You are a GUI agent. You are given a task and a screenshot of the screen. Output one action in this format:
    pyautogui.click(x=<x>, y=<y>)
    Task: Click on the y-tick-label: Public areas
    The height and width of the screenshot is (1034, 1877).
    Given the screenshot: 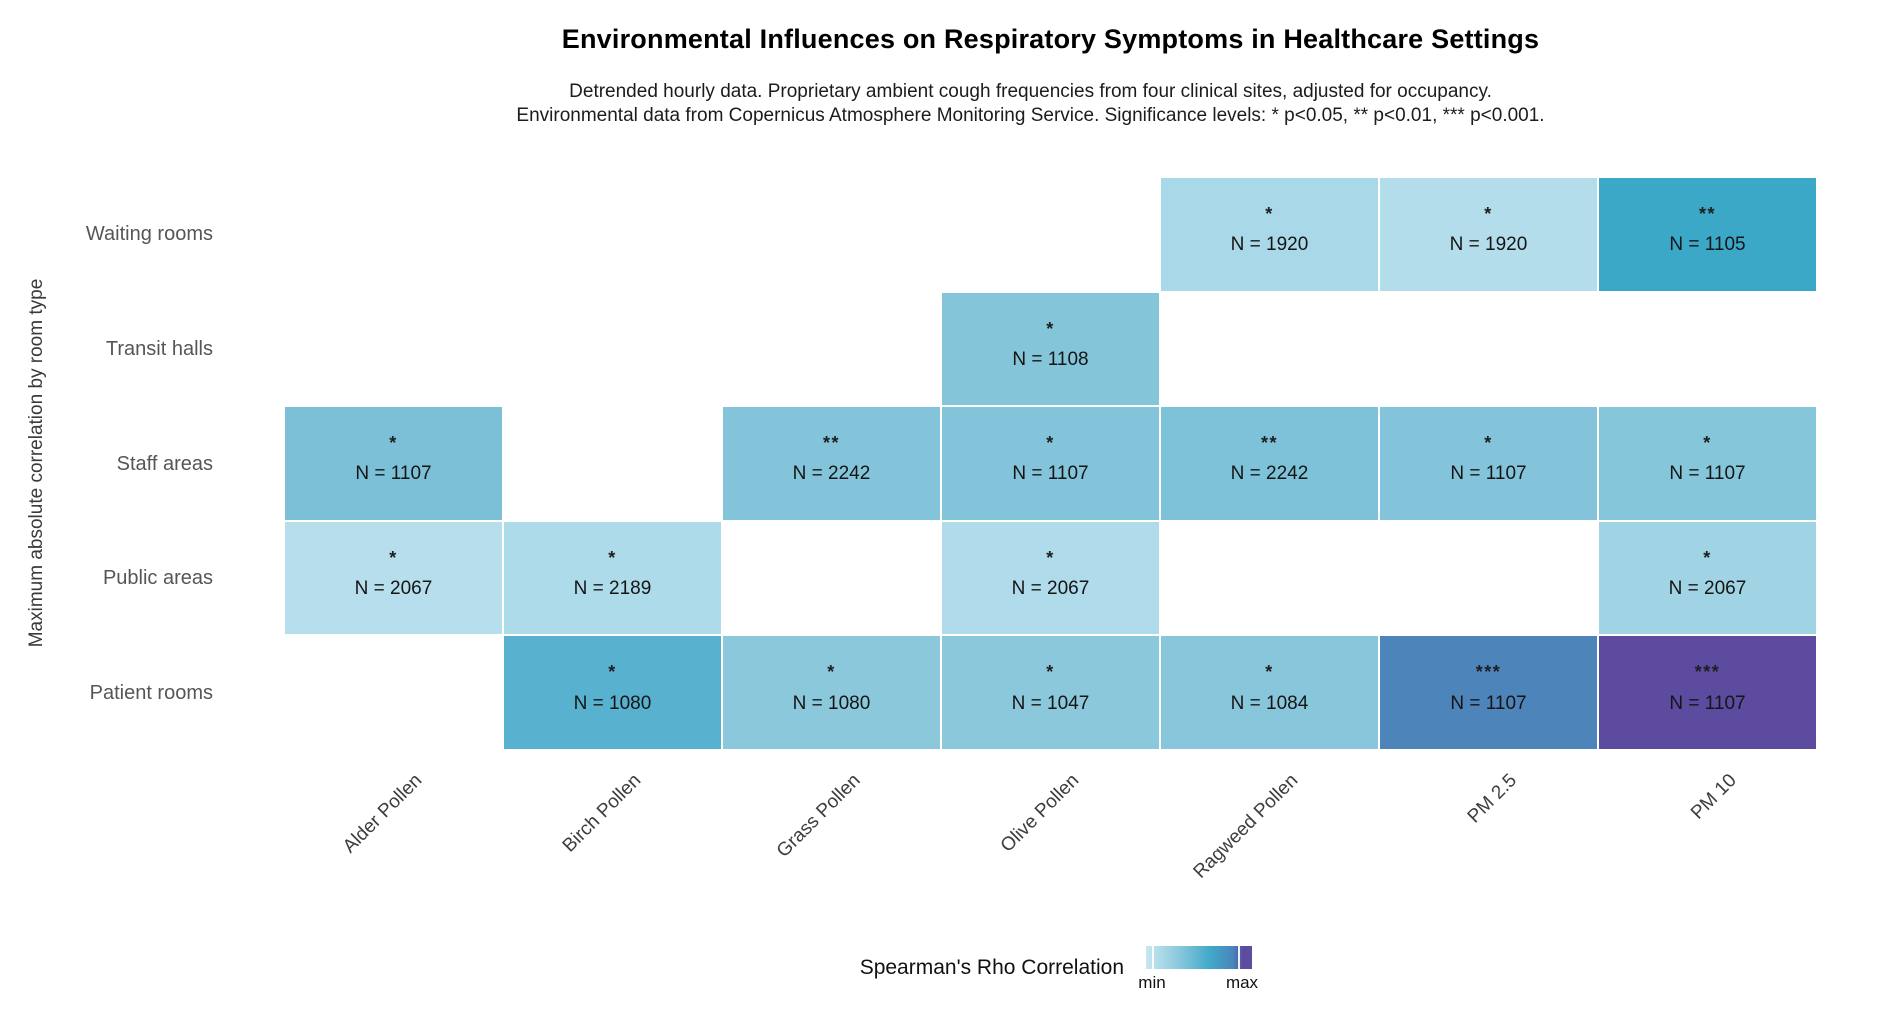 What is the action you would take?
    pyautogui.click(x=157, y=578)
    